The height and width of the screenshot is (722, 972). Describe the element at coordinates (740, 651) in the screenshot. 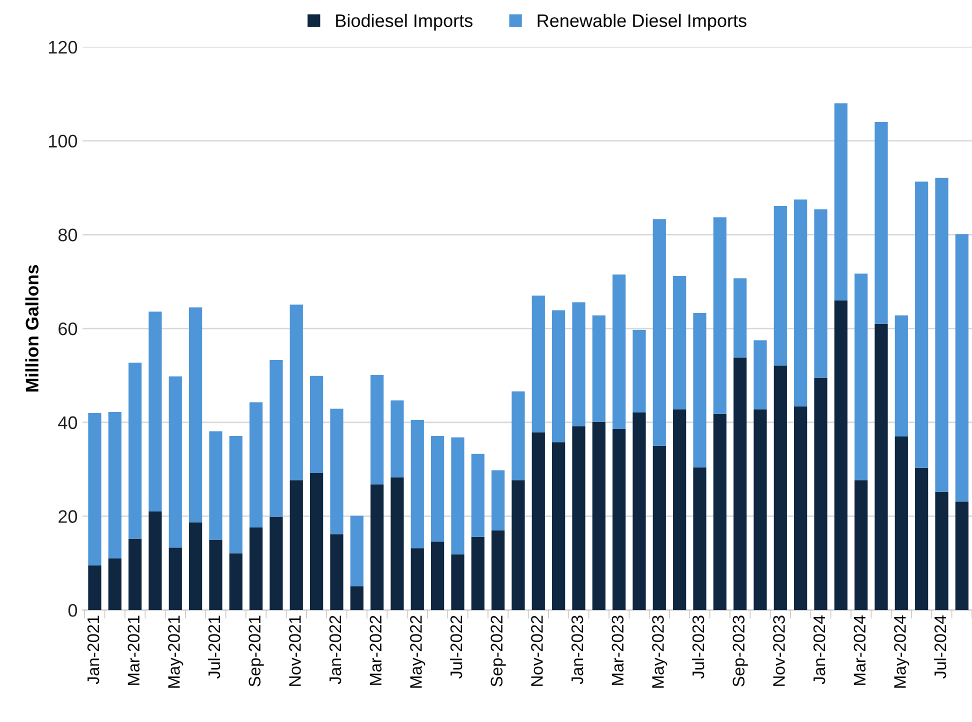

I see `x-tick-label: Sep-2023` at that location.